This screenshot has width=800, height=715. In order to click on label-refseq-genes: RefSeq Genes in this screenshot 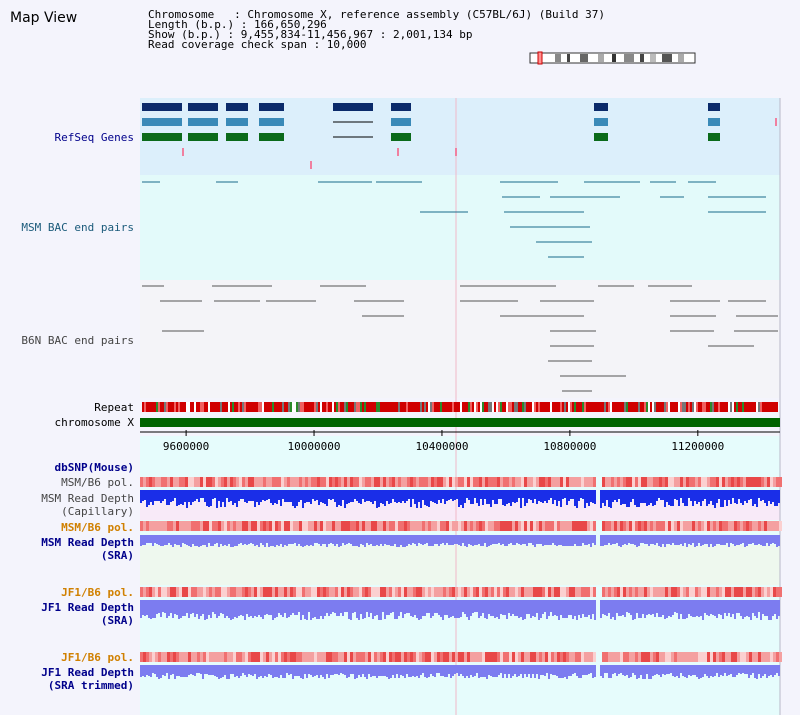, I will do `click(94, 137)`.